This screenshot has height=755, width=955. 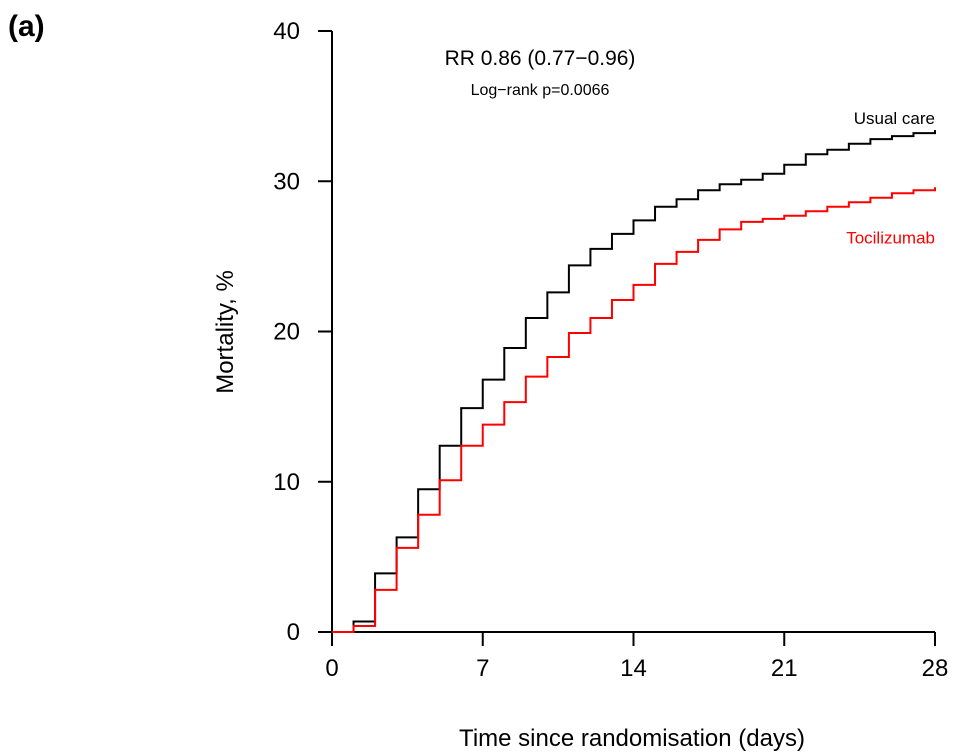 I want to click on x-tick-label: 7, so click(x=482, y=668).